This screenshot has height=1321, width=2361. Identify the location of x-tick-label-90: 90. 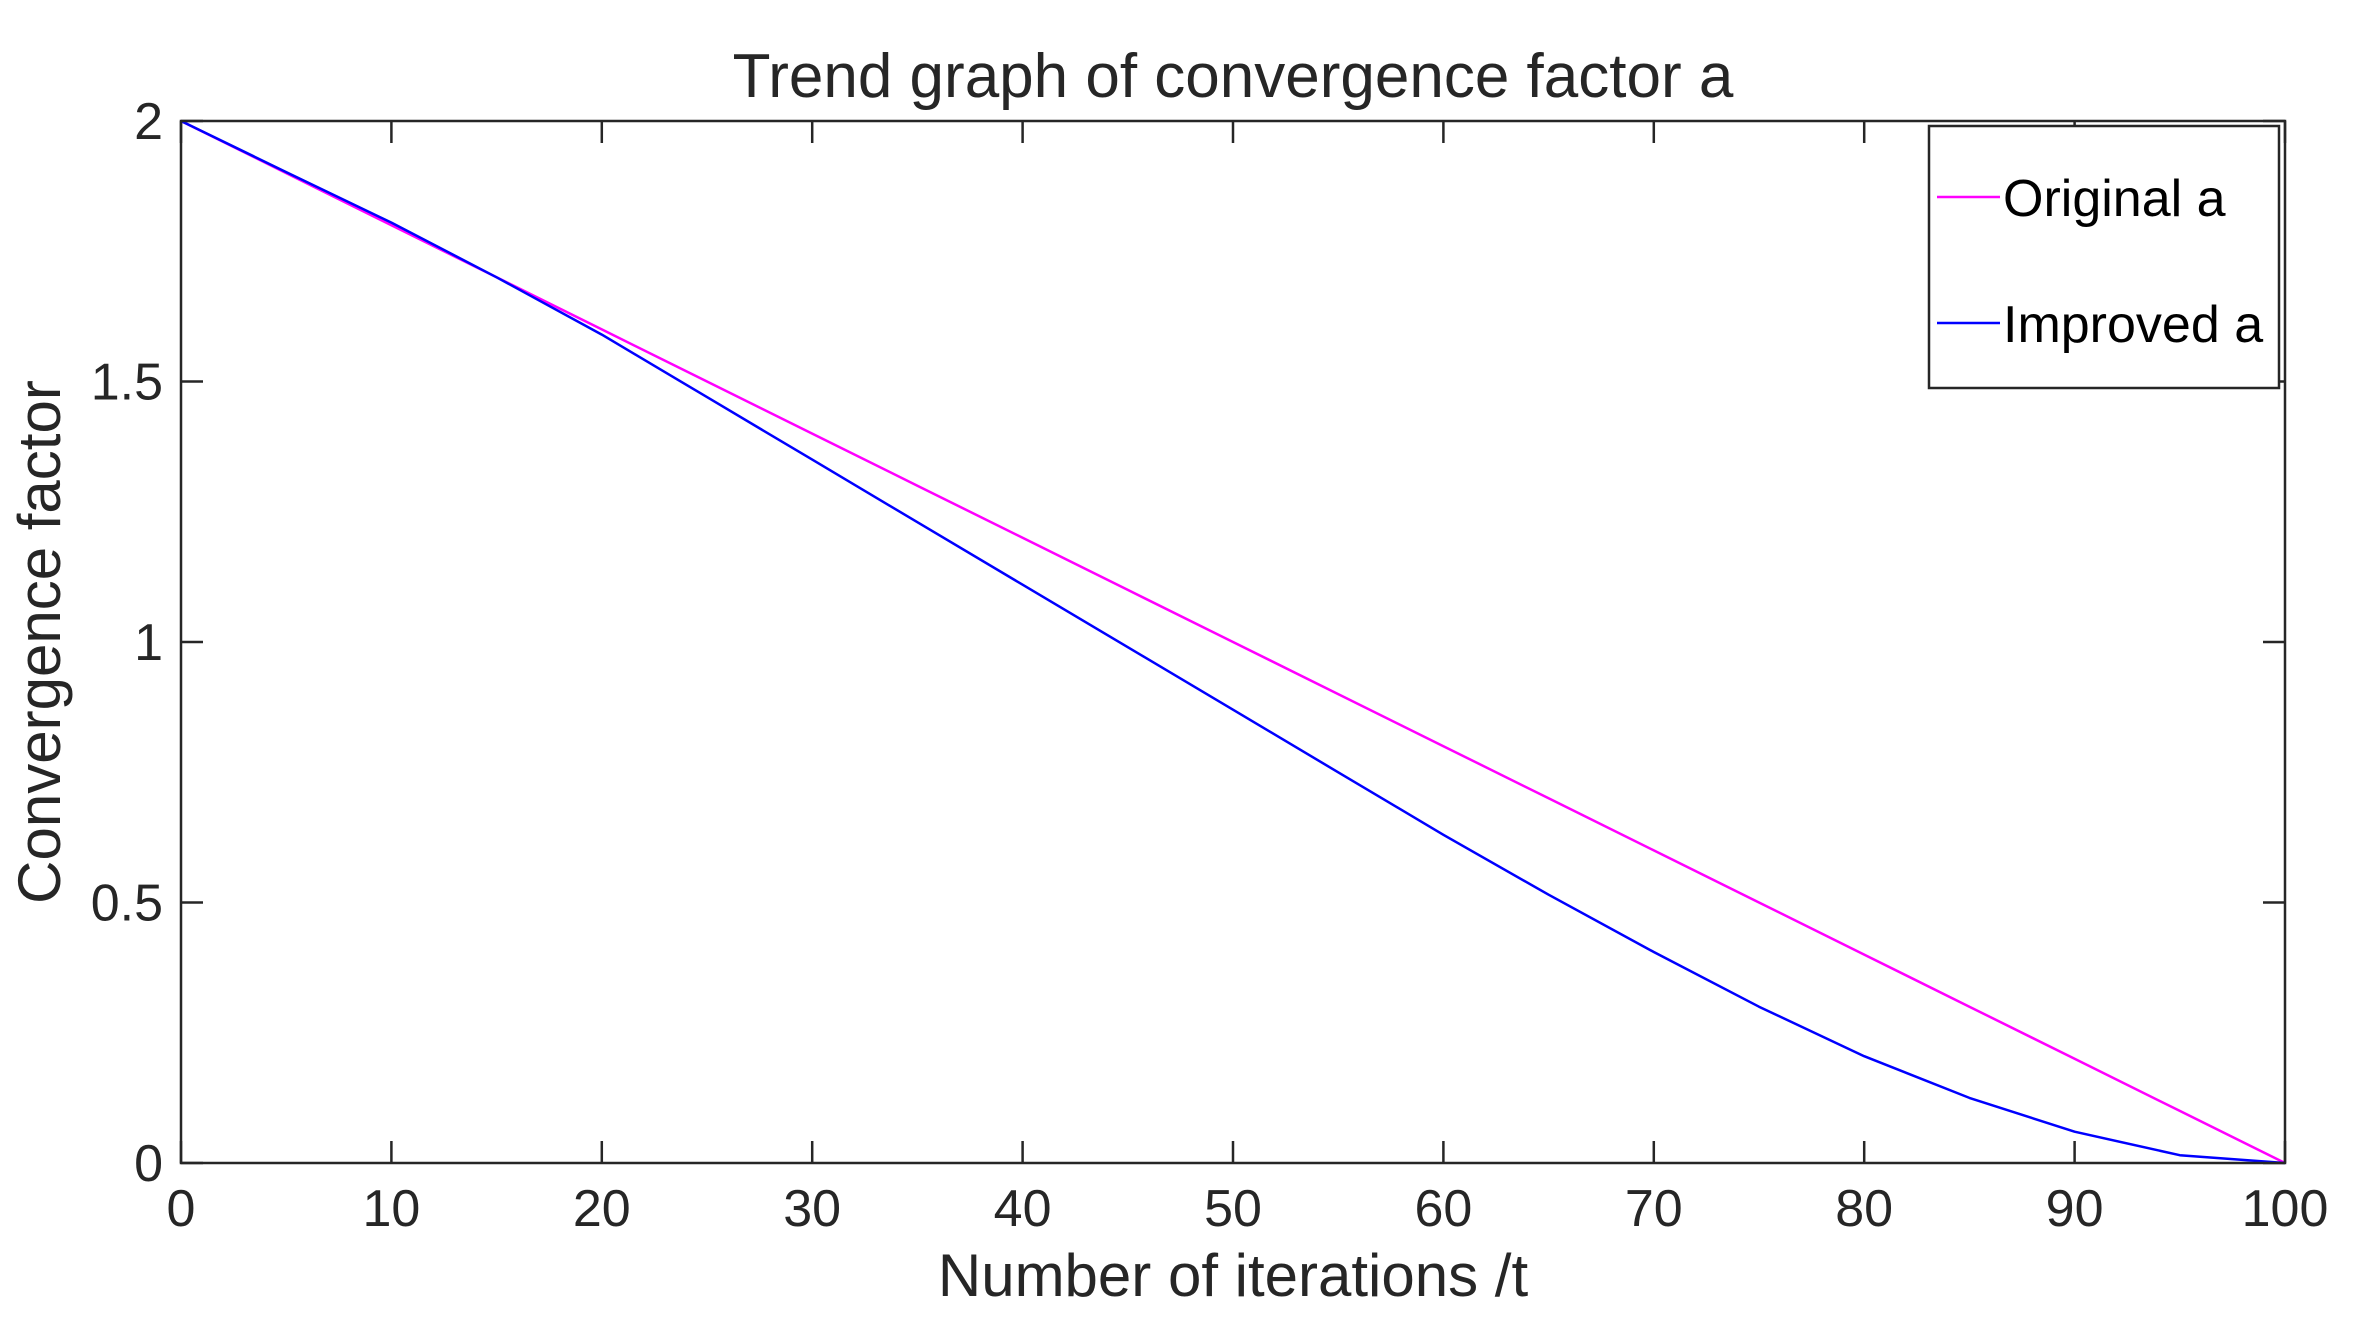
(2075, 1209).